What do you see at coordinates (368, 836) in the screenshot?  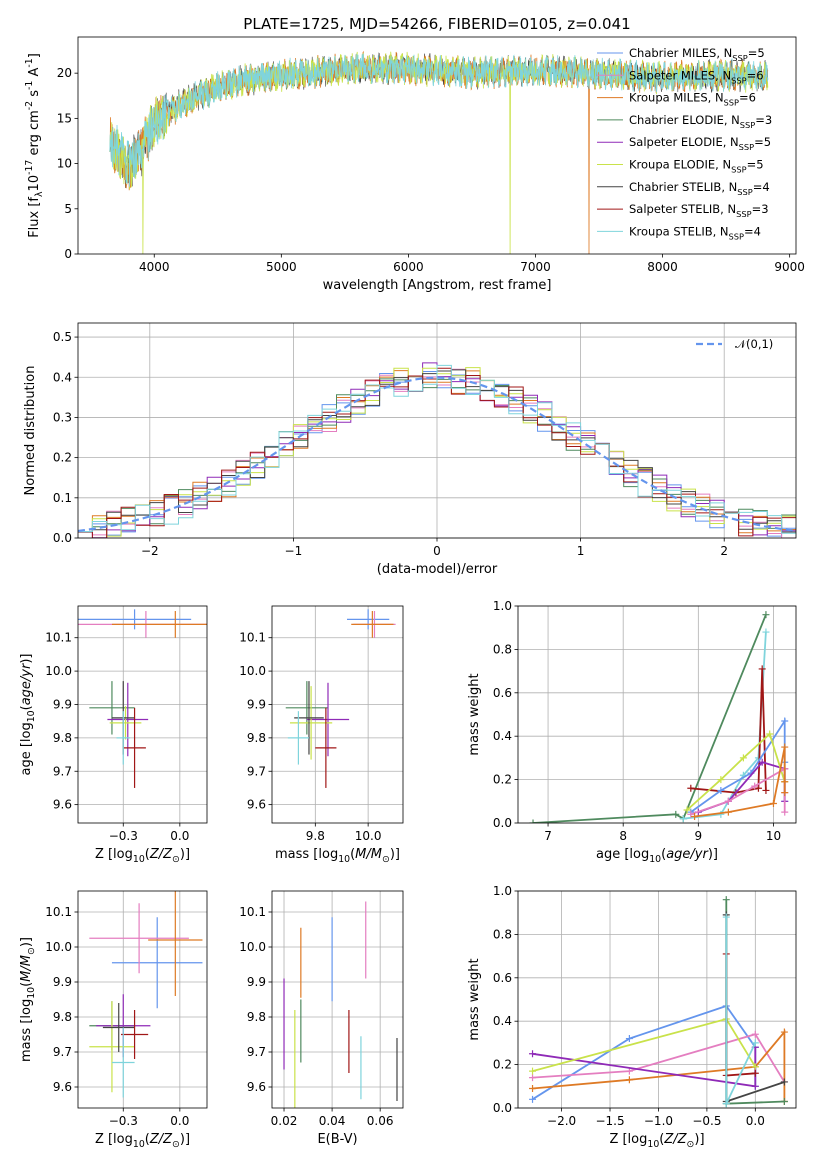 I see `x-tick-label: 10.0` at bounding box center [368, 836].